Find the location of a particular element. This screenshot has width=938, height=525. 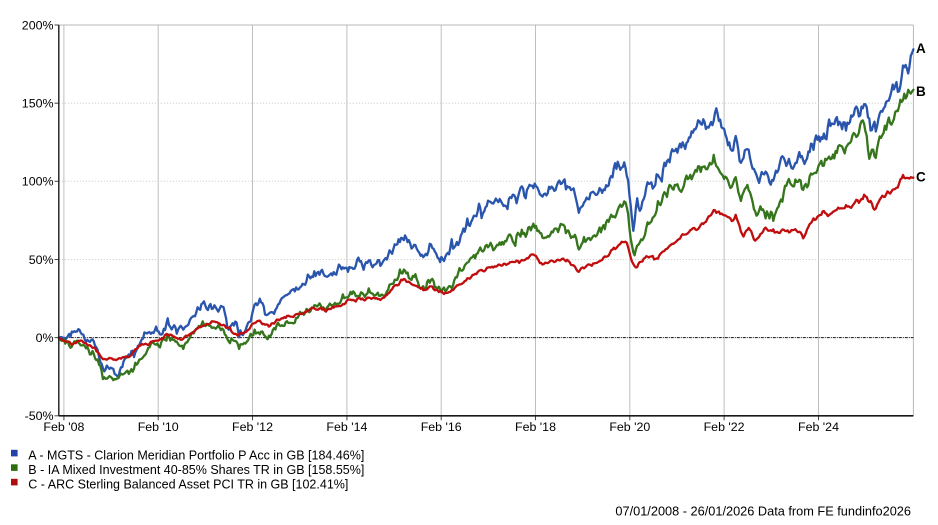

svg-text: Feb '08 is located at coordinates (63, 427).